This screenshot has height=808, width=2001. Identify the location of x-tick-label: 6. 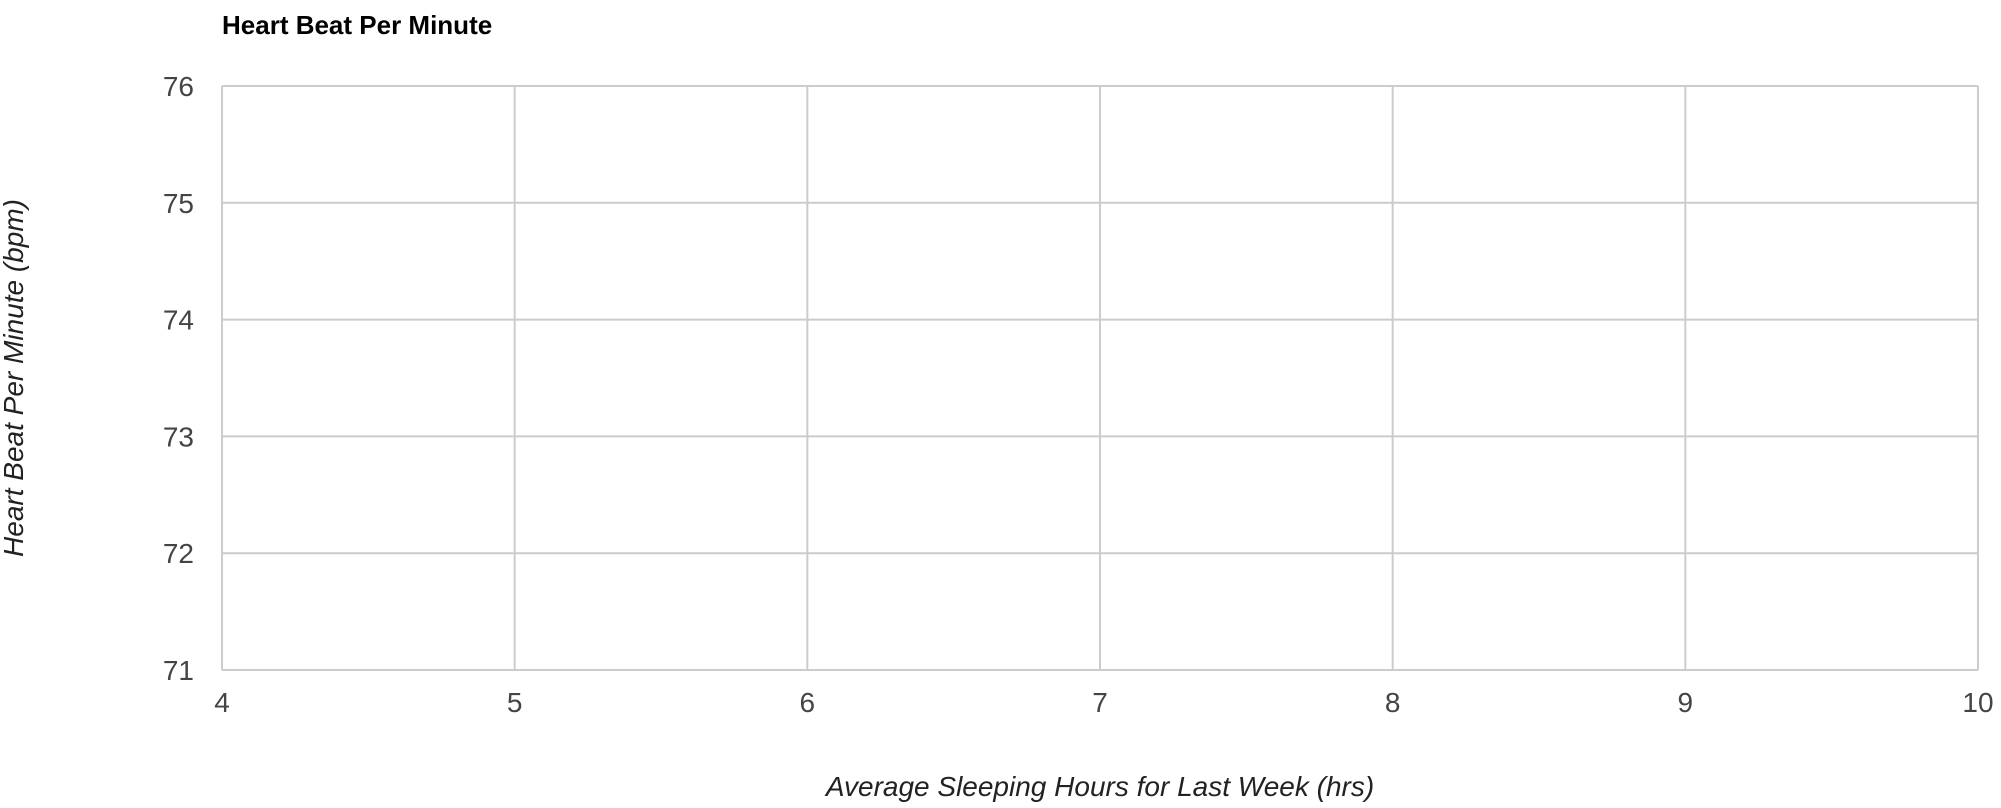
(808, 702).